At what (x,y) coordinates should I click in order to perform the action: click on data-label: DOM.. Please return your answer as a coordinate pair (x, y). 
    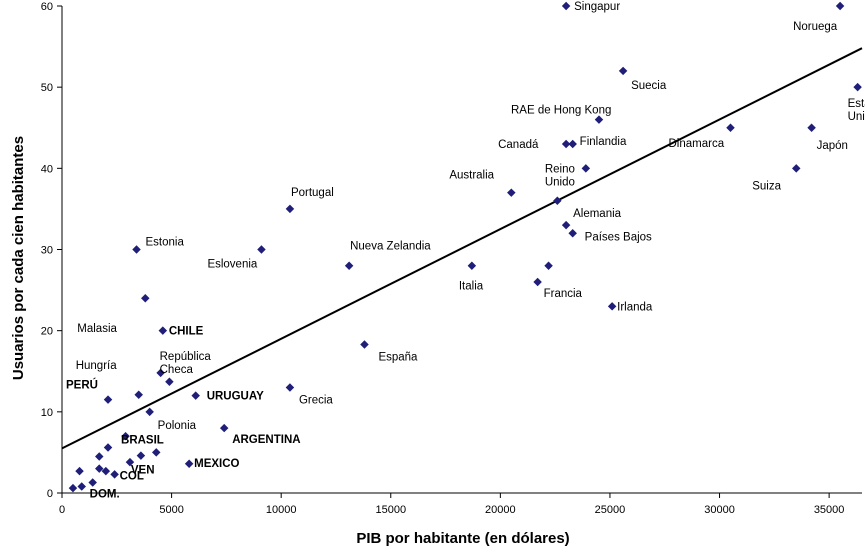
    Looking at the image, I should click on (105, 494).